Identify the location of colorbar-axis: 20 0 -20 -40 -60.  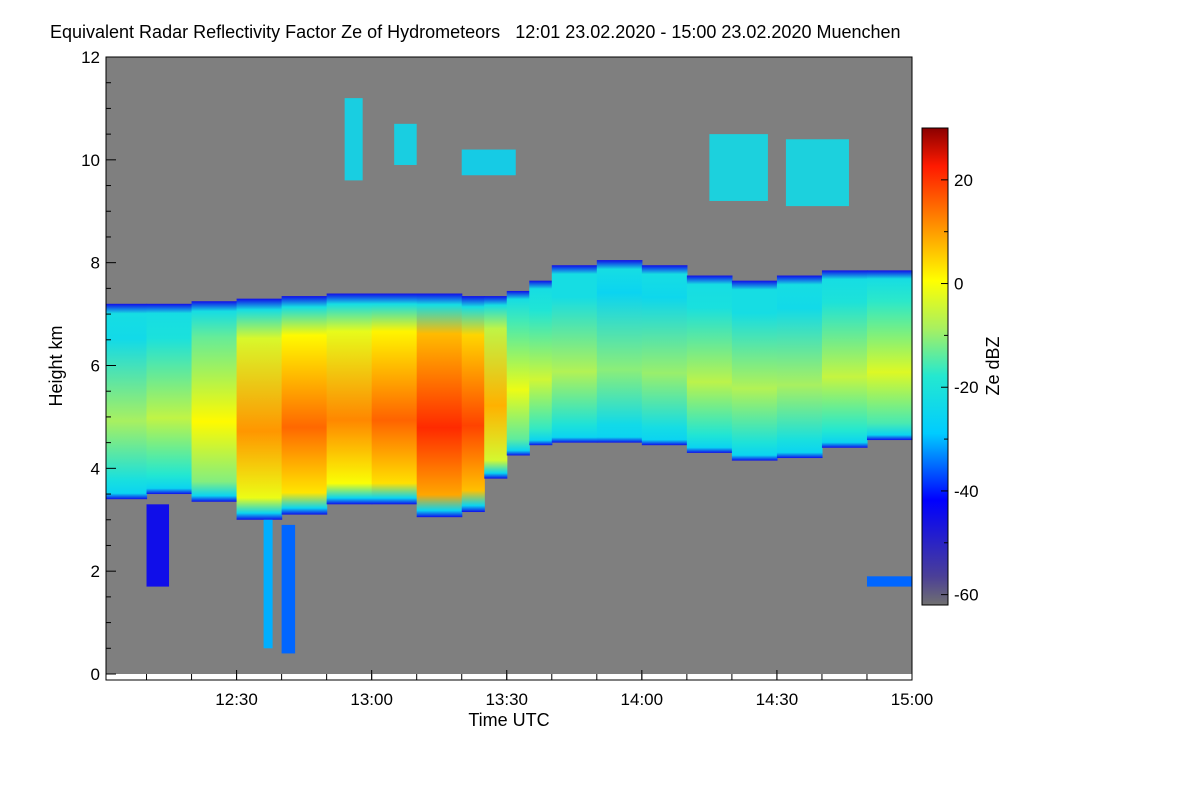
(960, 366).